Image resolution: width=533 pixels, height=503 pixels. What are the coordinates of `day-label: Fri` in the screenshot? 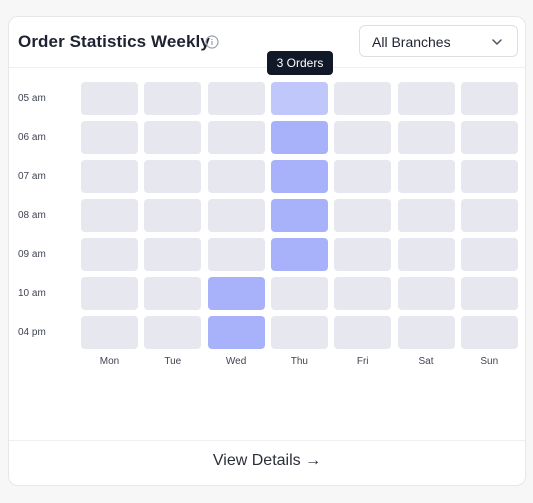 It's located at (362, 361).